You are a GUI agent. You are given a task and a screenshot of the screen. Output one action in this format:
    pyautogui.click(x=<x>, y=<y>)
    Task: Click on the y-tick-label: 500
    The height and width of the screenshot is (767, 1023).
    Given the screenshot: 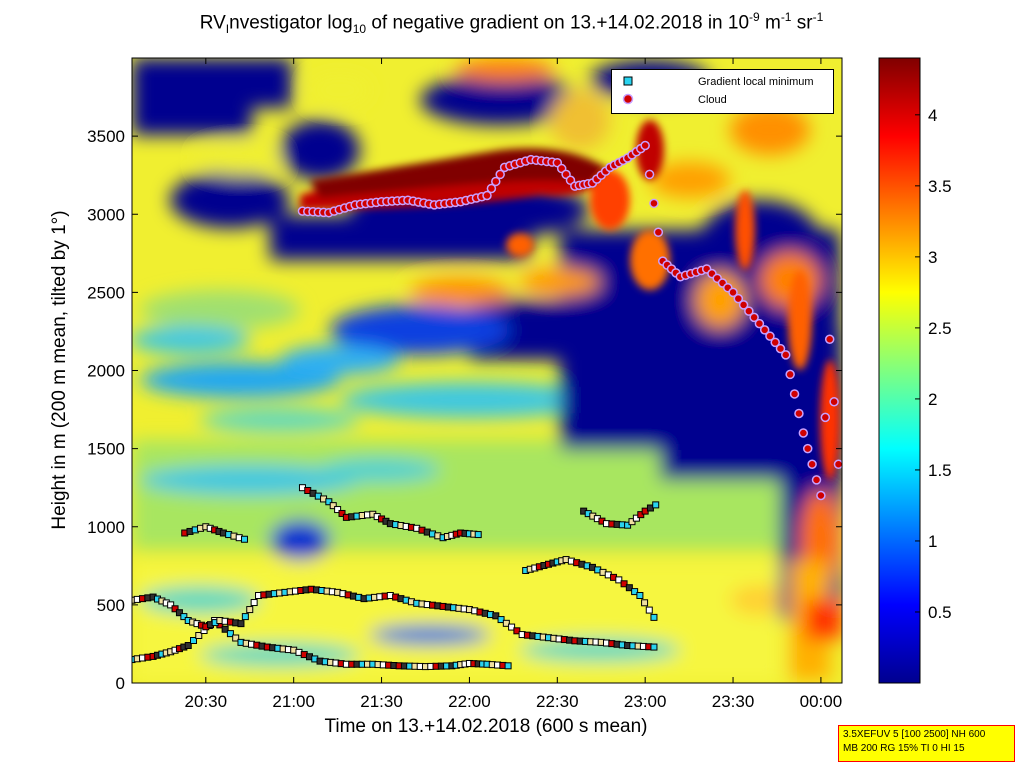 What is the action you would take?
    pyautogui.click(x=111, y=605)
    